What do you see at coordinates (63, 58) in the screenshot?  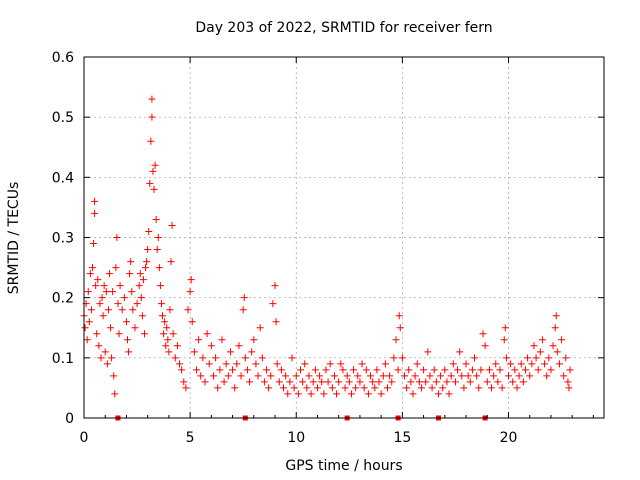 I see `y-tick-label: 0.6` at bounding box center [63, 58].